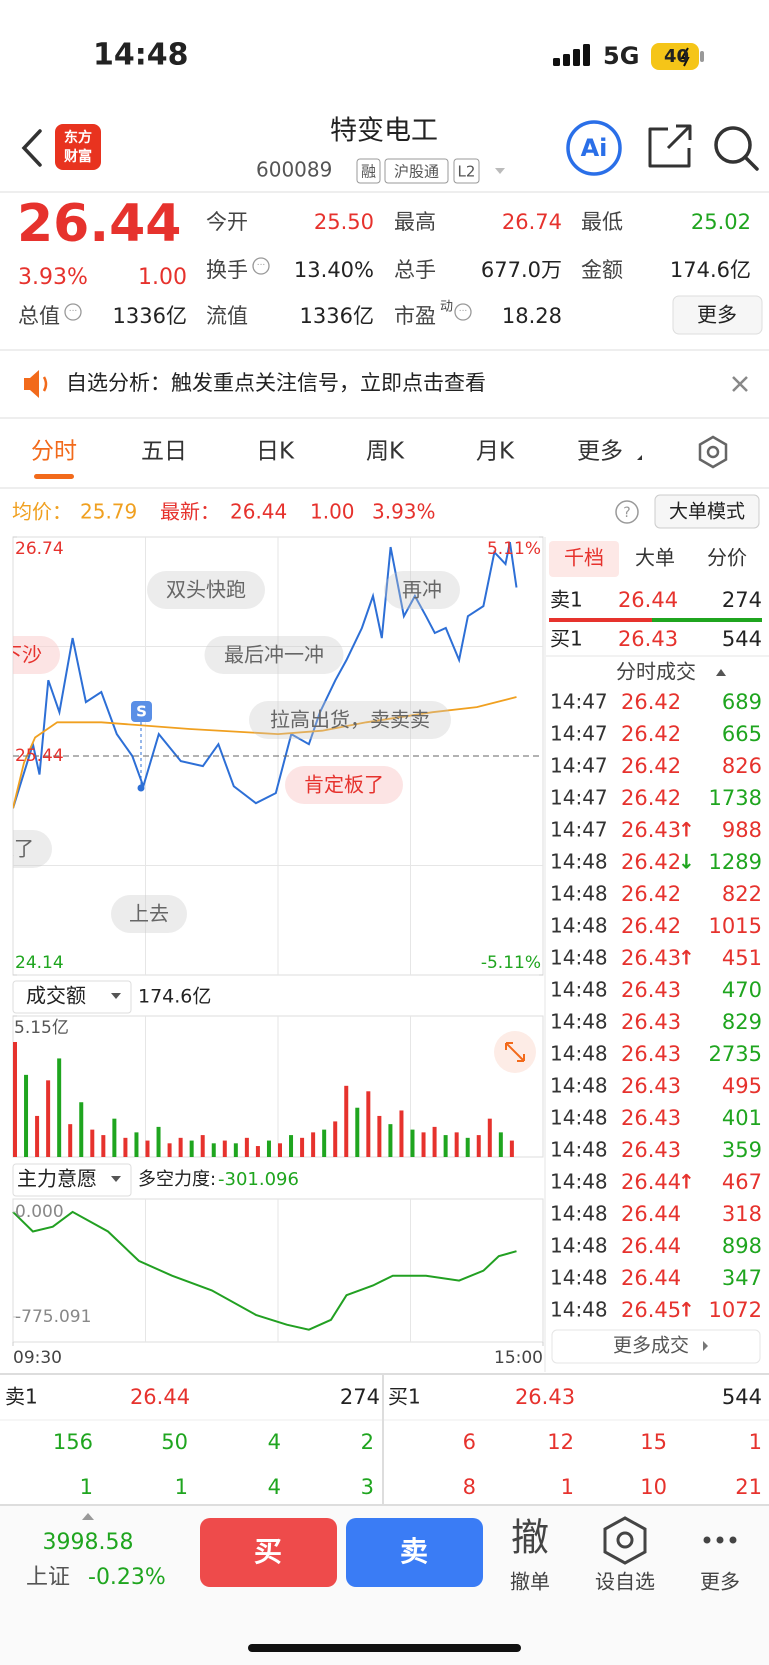  What do you see at coordinates (275, 452) in the screenshot?
I see `tab: 日K` at bounding box center [275, 452].